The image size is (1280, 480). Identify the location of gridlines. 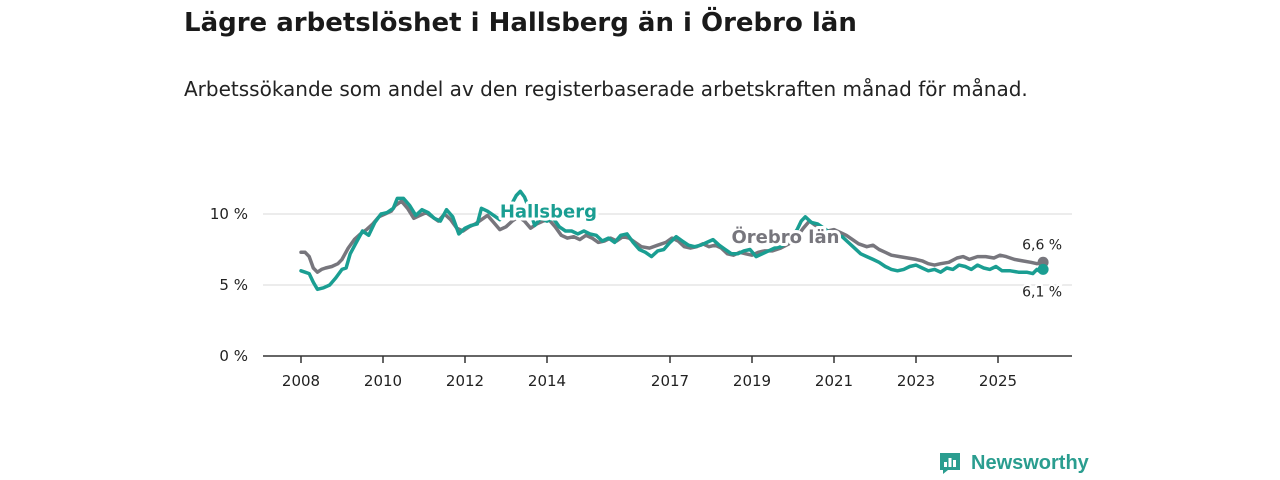
(667, 249).